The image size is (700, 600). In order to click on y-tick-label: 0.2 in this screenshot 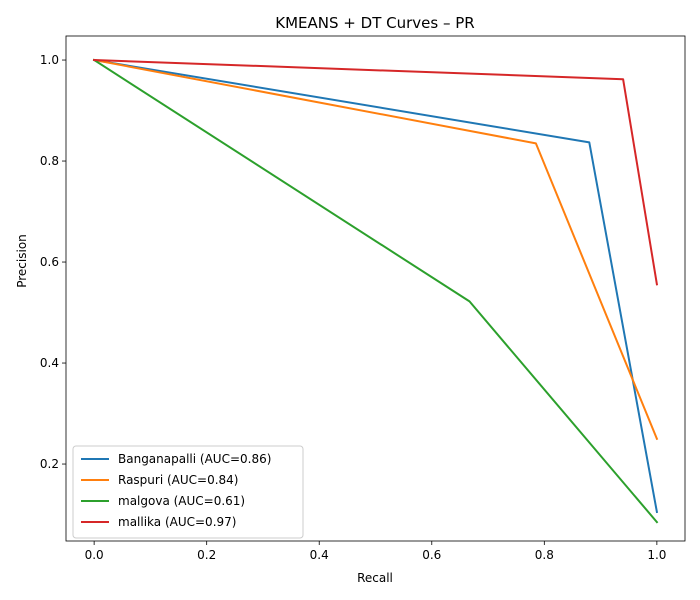, I will do `click(49, 464)`.